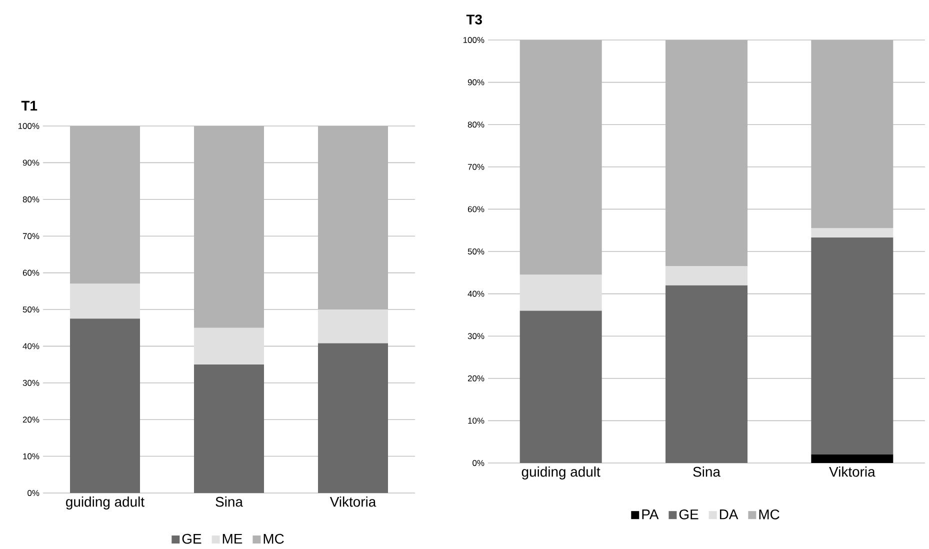 Image resolution: width=929 pixels, height=549 pixels. What do you see at coordinates (29, 105) in the screenshot?
I see `chart-title: T1` at bounding box center [29, 105].